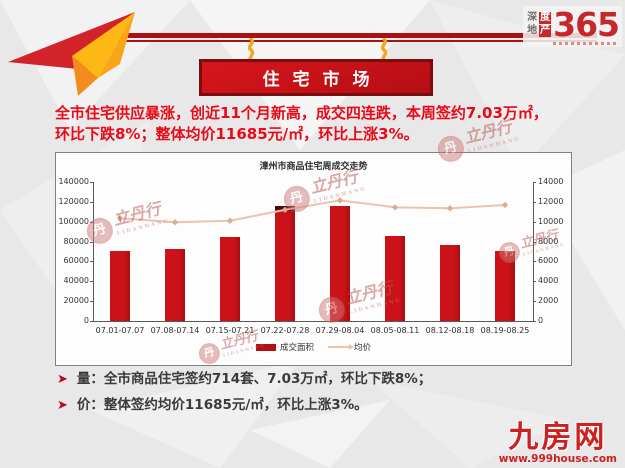 This screenshot has height=468, width=625. I want to click on y-axis-tick-label-left: 0, so click(86, 320).